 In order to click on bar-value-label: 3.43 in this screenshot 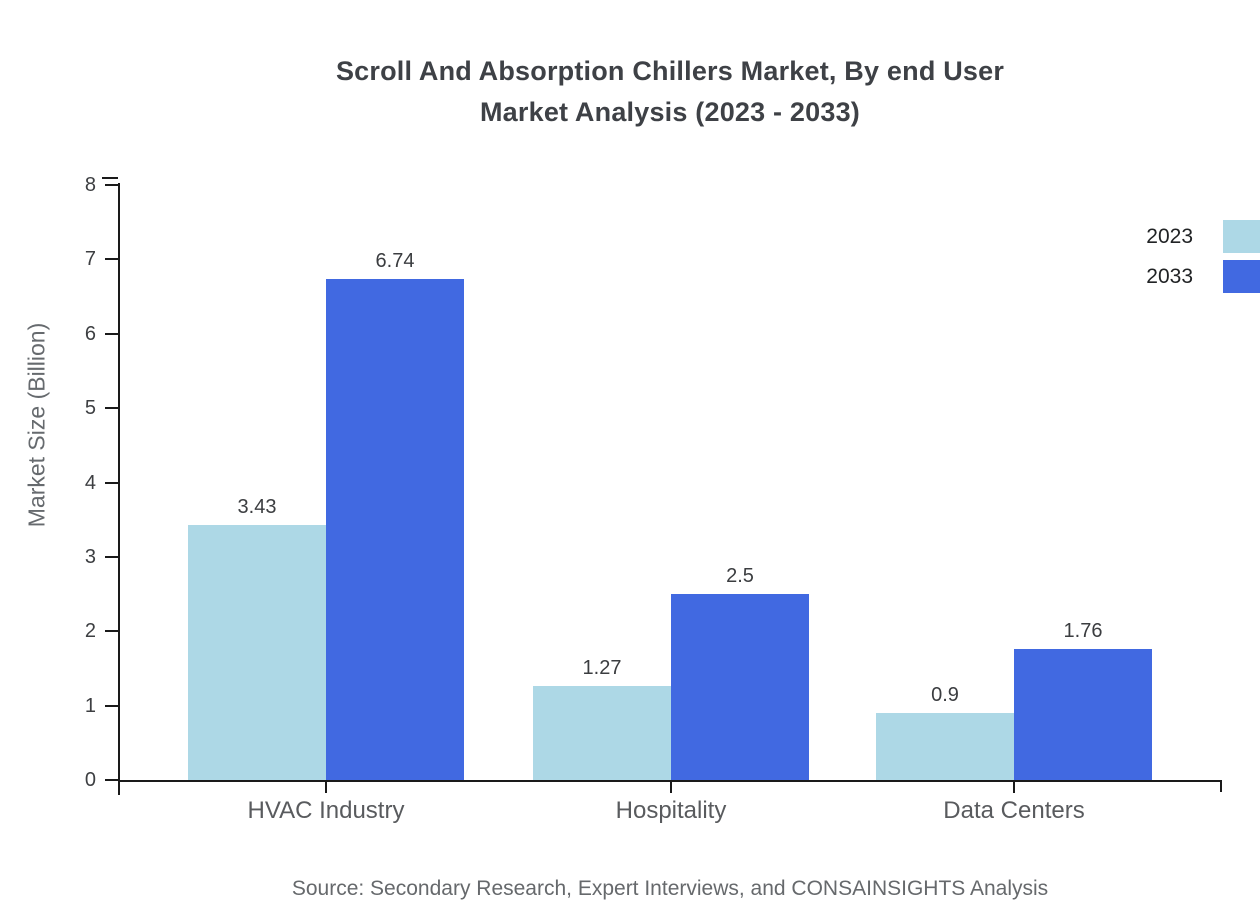, I will do `click(257, 506)`.